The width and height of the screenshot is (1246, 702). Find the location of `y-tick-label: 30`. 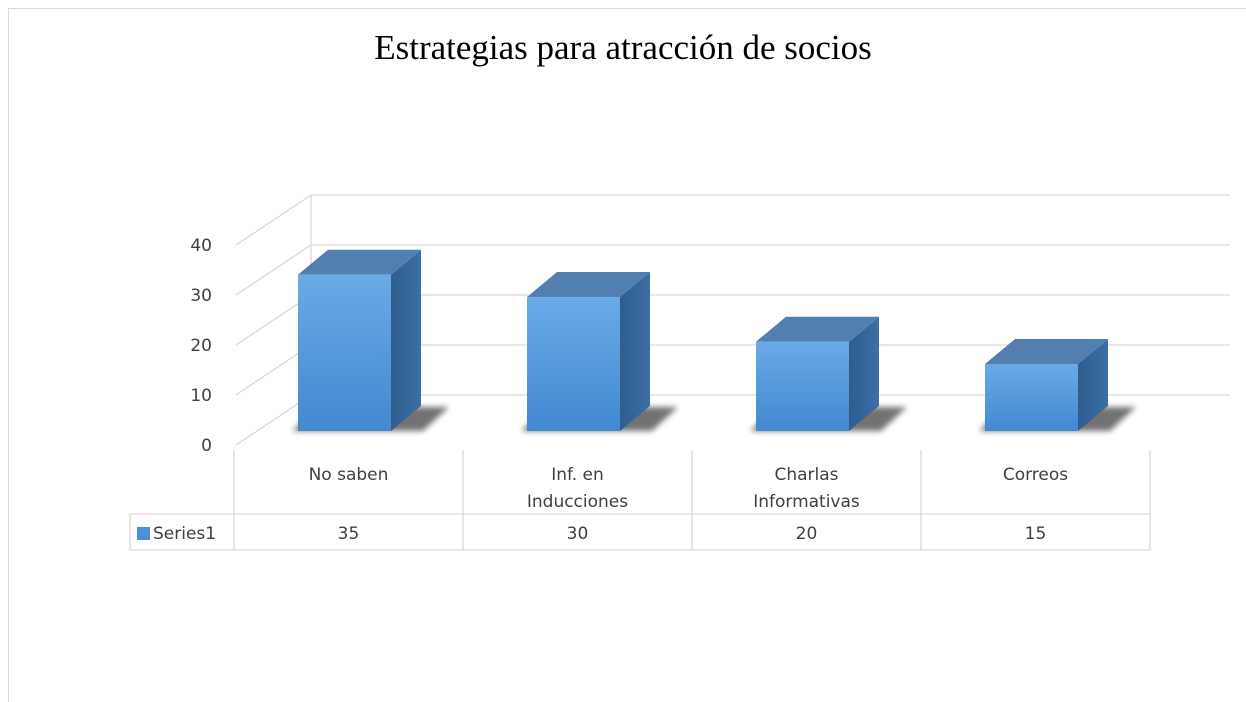

y-tick-label: 30 is located at coordinates (201, 296).